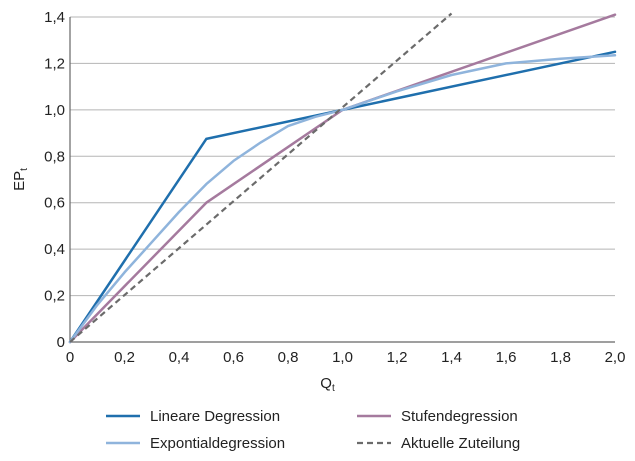 The width and height of the screenshot is (635, 461). Describe the element at coordinates (333, 388) in the screenshot. I see `x-axis-label-sub: t` at that location.